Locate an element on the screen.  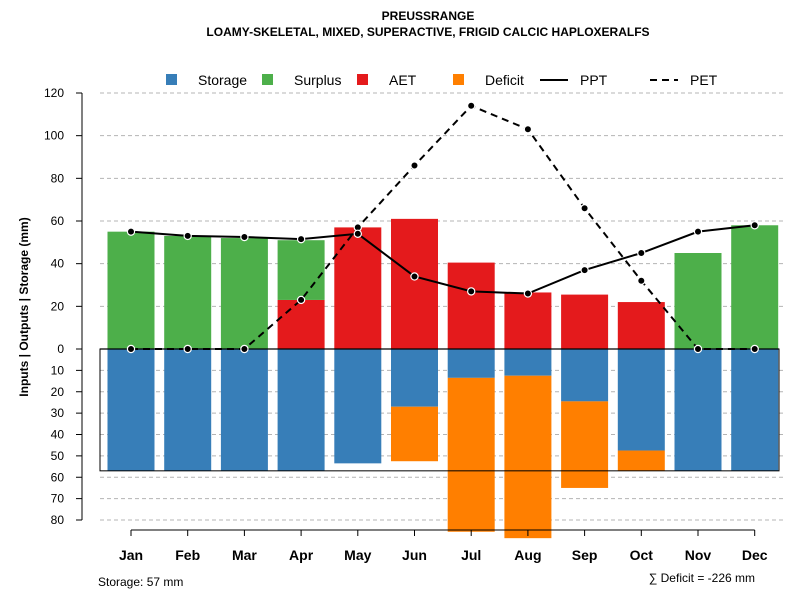
aet-legend-label: AET is located at coordinates (403, 80).